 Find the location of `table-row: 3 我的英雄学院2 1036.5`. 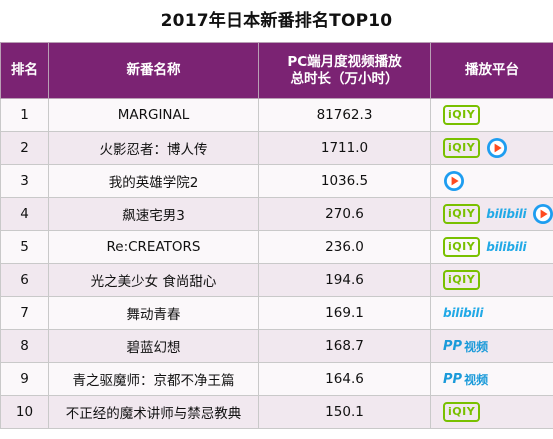

table-row: 3 我的英雄学院2 1036.5 is located at coordinates (276, 181).